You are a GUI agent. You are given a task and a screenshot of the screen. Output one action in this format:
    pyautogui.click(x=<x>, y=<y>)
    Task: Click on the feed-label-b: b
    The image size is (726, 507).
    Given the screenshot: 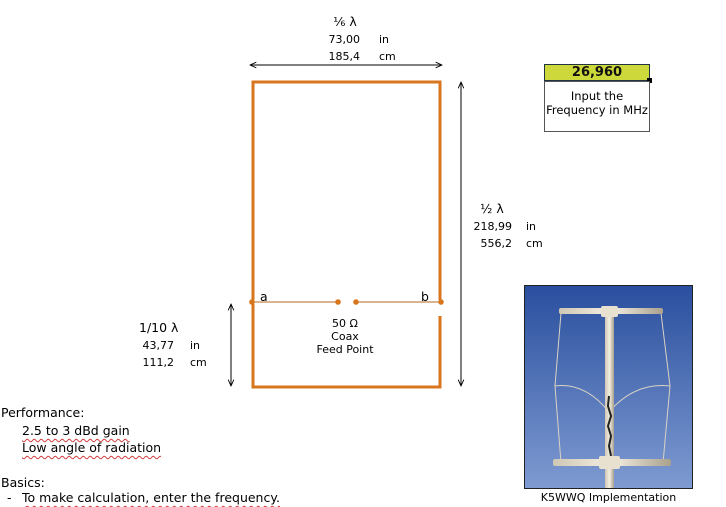 What is the action you would take?
    pyautogui.click(x=425, y=296)
    